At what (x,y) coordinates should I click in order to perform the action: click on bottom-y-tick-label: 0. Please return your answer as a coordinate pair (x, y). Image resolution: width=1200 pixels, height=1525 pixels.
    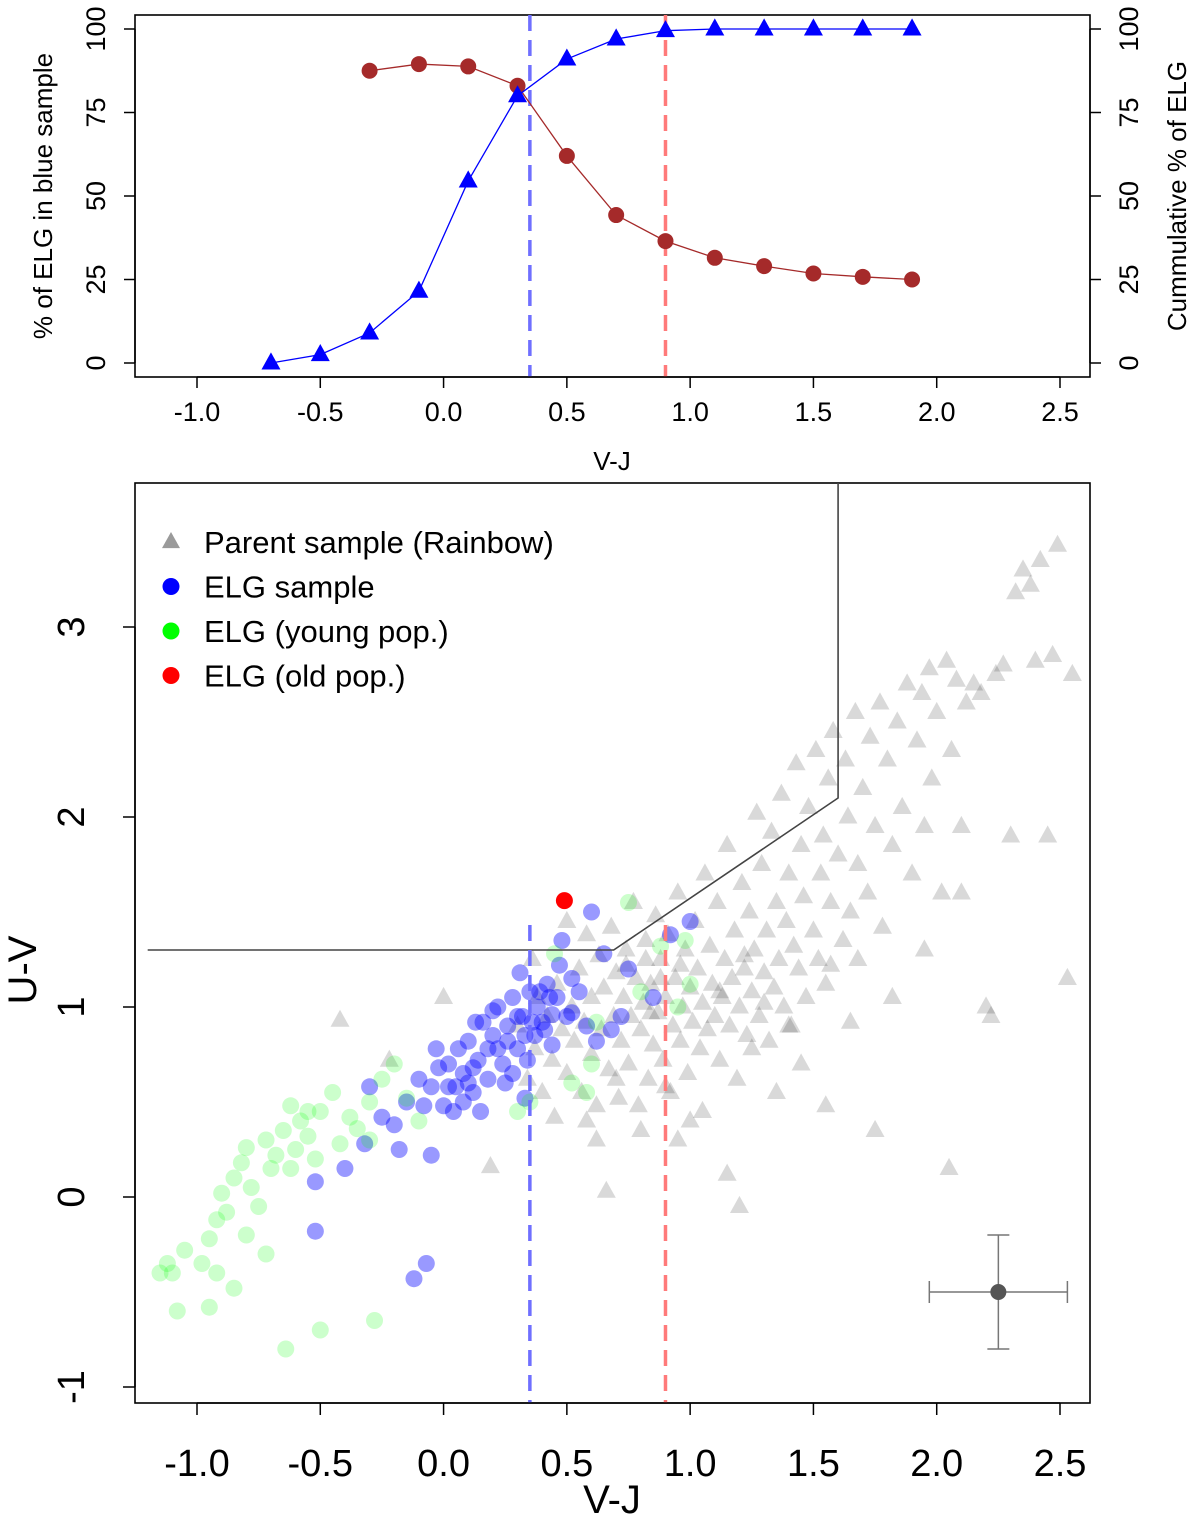
    Looking at the image, I should click on (72, 1196).